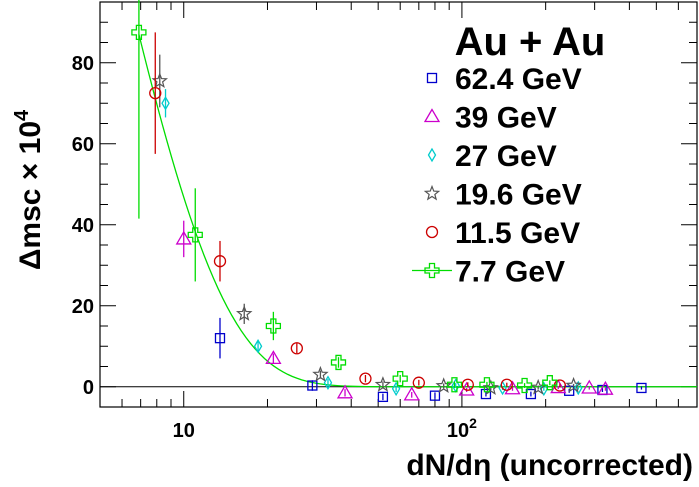 Image resolution: width=699 pixels, height=487 pixels. Describe the element at coordinates (30, 195) in the screenshot. I see `y-axis-title-main: Δmsc × 10` at that location.